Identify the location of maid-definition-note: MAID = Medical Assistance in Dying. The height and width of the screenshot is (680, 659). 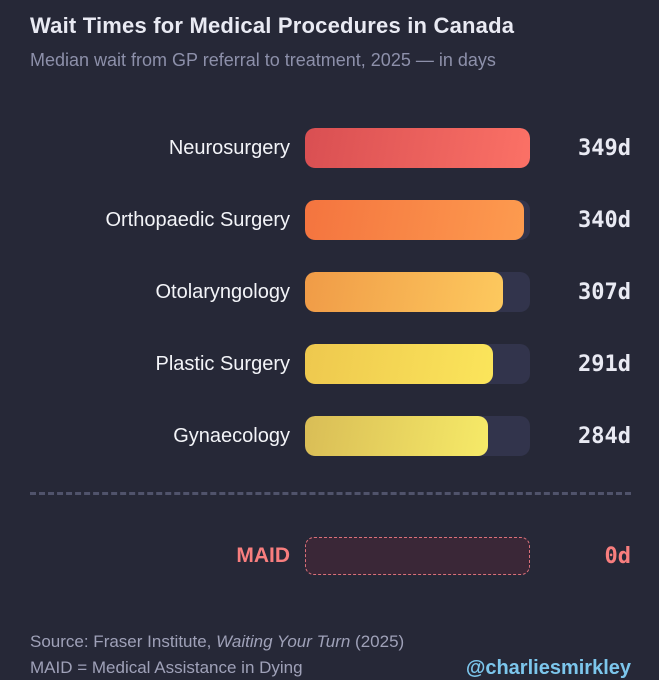
(166, 667).